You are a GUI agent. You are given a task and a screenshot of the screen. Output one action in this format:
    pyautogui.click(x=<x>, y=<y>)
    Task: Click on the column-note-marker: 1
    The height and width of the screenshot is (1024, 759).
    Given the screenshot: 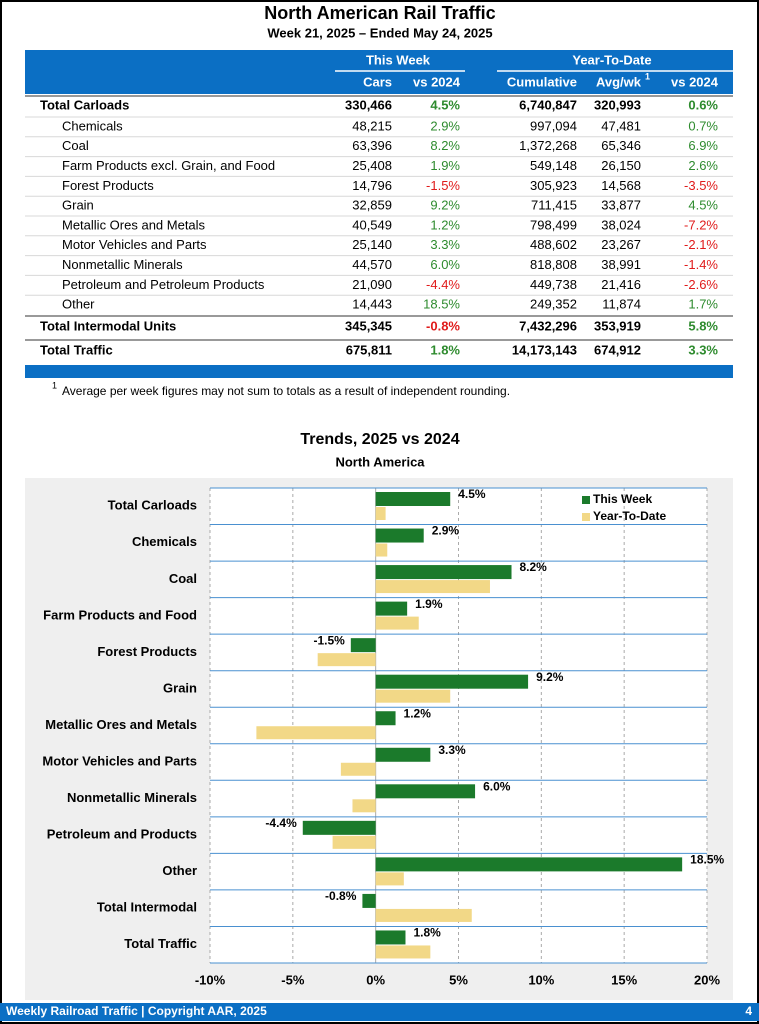 What is the action you would take?
    pyautogui.click(x=647, y=76)
    